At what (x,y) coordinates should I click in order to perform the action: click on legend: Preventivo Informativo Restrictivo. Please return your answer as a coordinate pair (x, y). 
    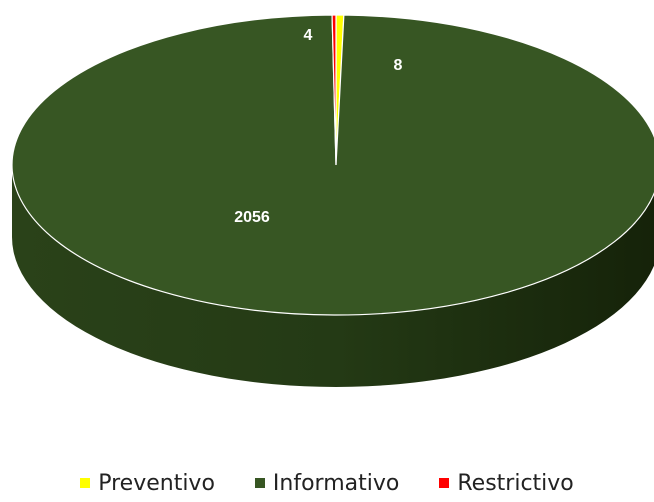
    Looking at the image, I should click on (327, 483).